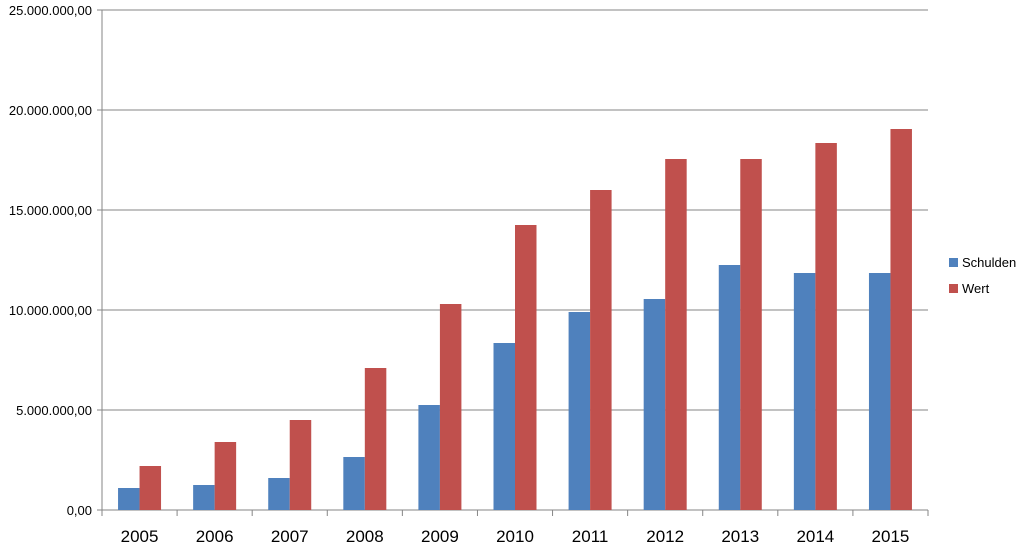  Describe the element at coordinates (740, 536) in the screenshot. I see `x-tick-label: 2013` at that location.